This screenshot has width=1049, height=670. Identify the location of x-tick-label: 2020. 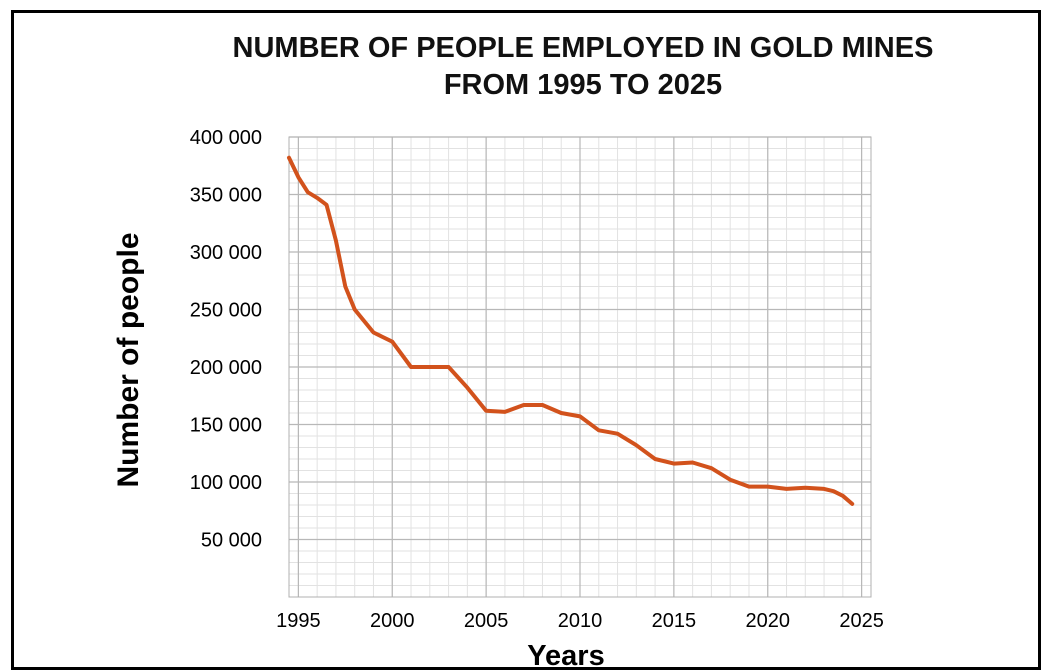
(767, 621).